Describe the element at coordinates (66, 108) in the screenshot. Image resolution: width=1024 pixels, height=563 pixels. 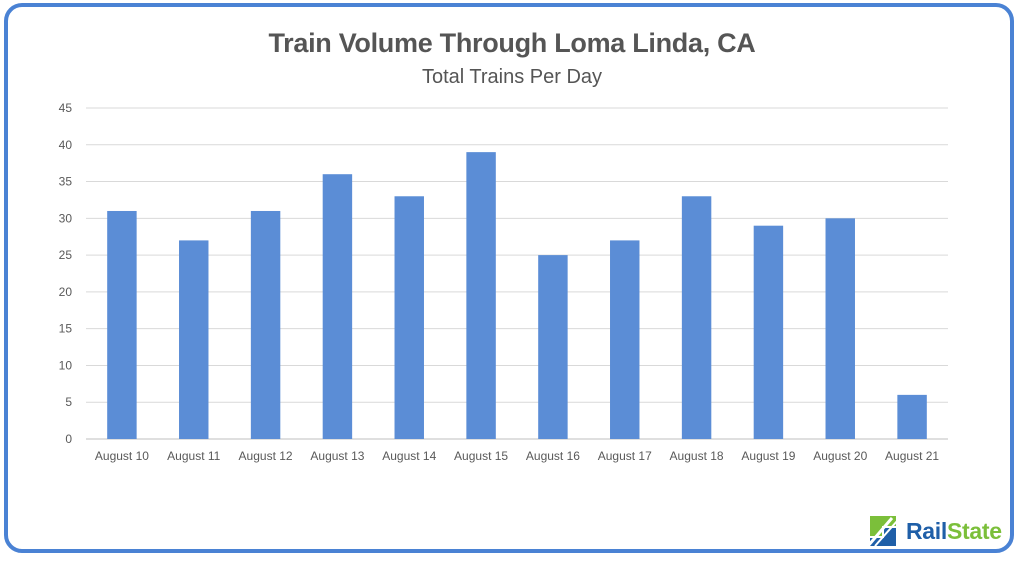
I see `y-tick-label: 45` at that location.